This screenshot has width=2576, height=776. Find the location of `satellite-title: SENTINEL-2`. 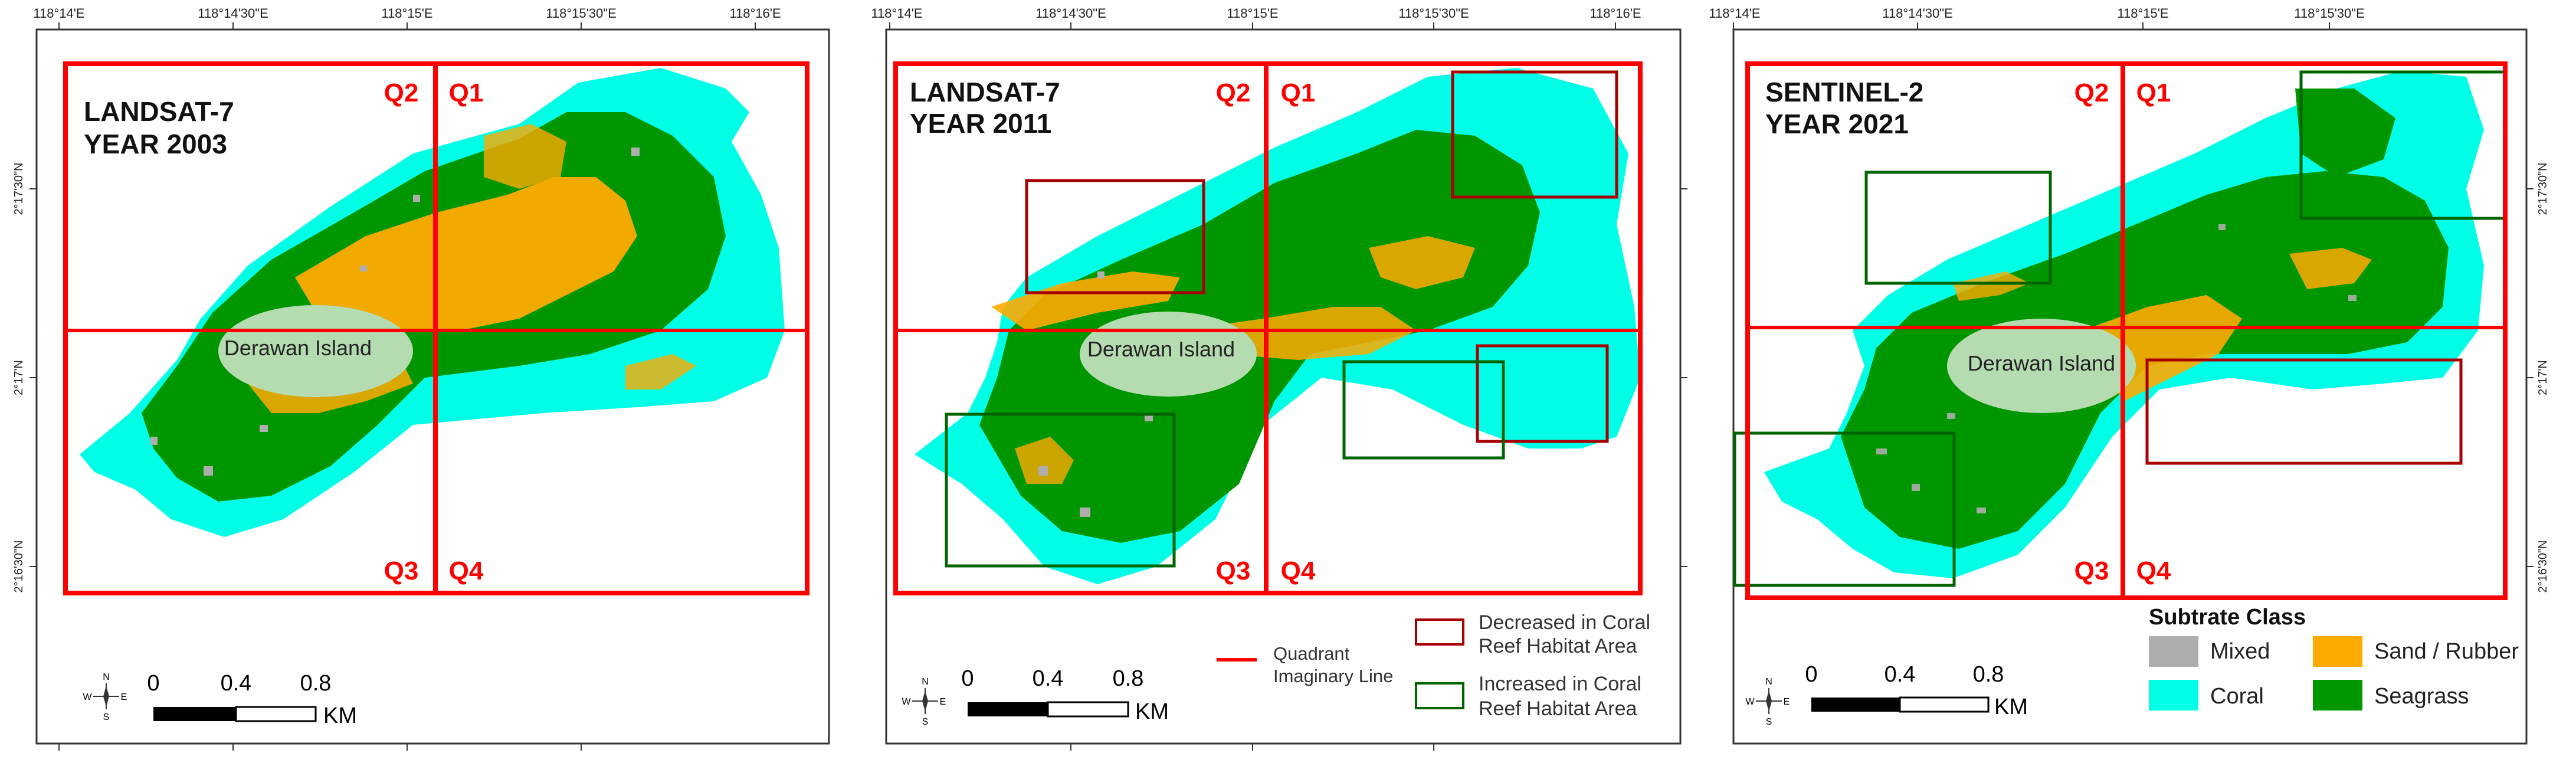

satellite-title: SENTINEL-2 is located at coordinates (1844, 92).